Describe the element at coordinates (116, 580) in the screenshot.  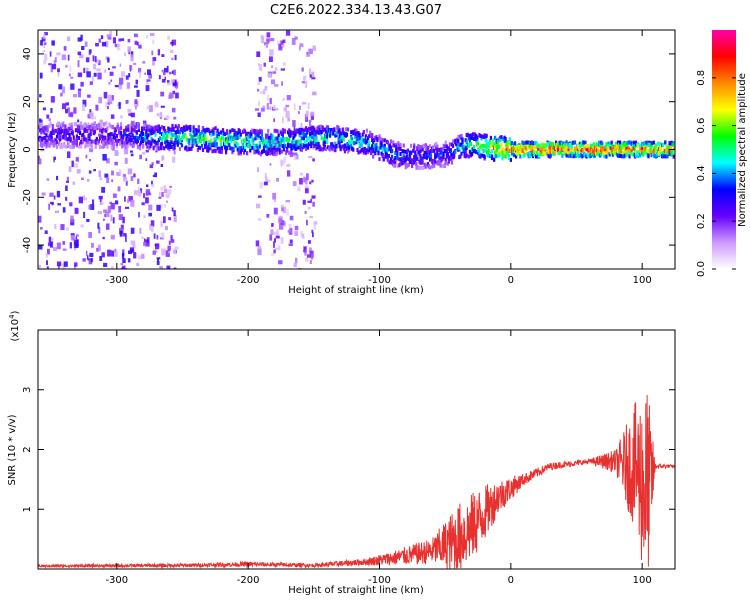
I see `x-tick-label: -300` at that location.